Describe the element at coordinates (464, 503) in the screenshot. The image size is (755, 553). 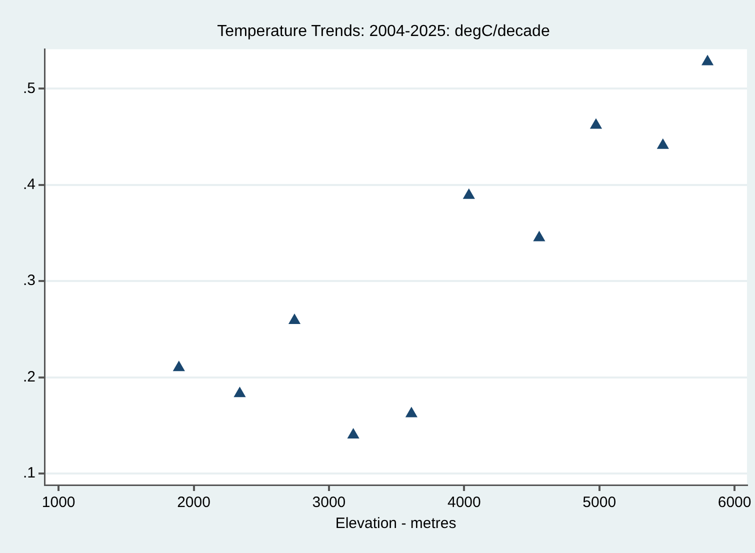
I see `x-tick-label: 4000` at that location.